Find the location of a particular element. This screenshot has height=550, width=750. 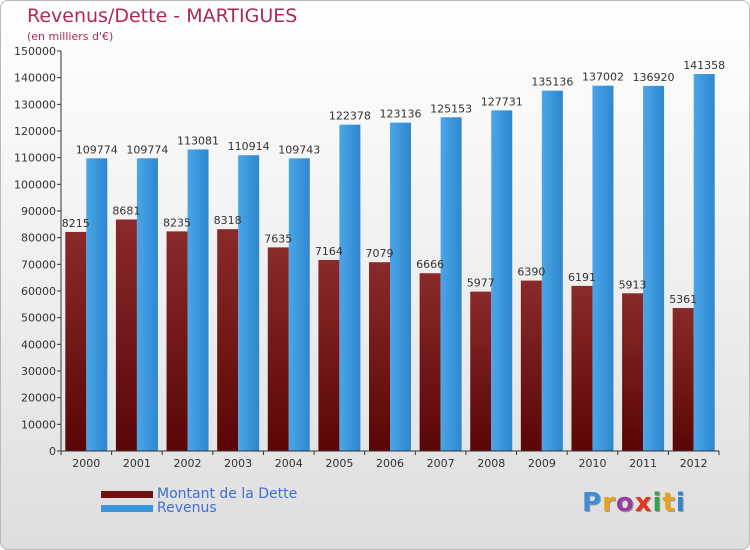

revenus-bar-2006 is located at coordinates (400, 287).